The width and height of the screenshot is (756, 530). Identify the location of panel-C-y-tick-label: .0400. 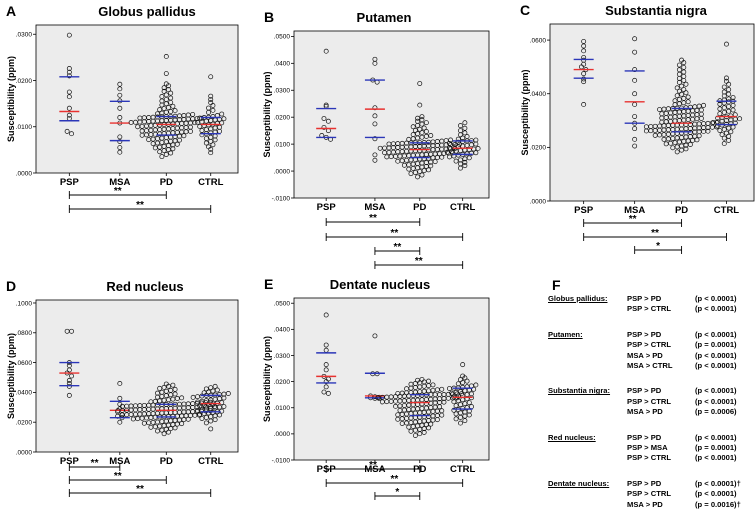
(538, 94).